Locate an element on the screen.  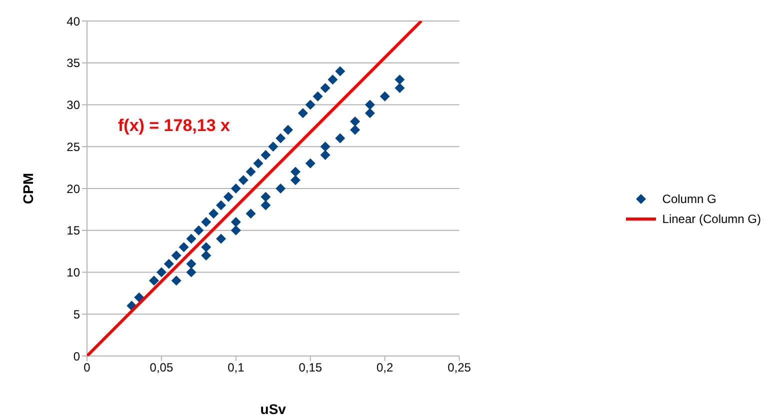
x-tick-label: 0,2 is located at coordinates (385, 367).